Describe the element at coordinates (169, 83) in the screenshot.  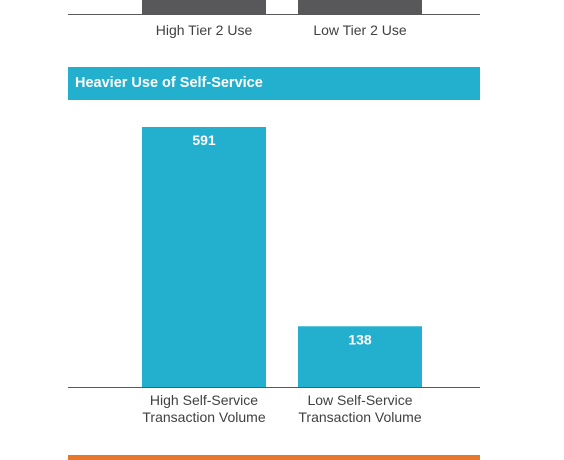
I see `section-title: Heavier Use of Self-Service` at that location.